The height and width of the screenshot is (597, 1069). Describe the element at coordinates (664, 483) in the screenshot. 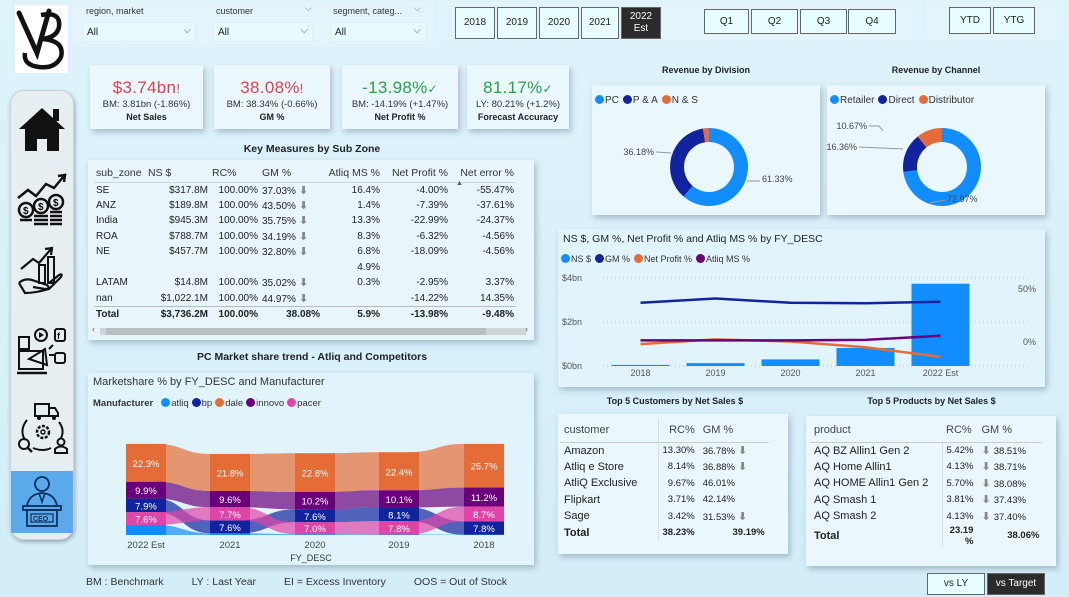

I see `table-row: AtliQ Exclusive 9.67% 46.01%` at that location.